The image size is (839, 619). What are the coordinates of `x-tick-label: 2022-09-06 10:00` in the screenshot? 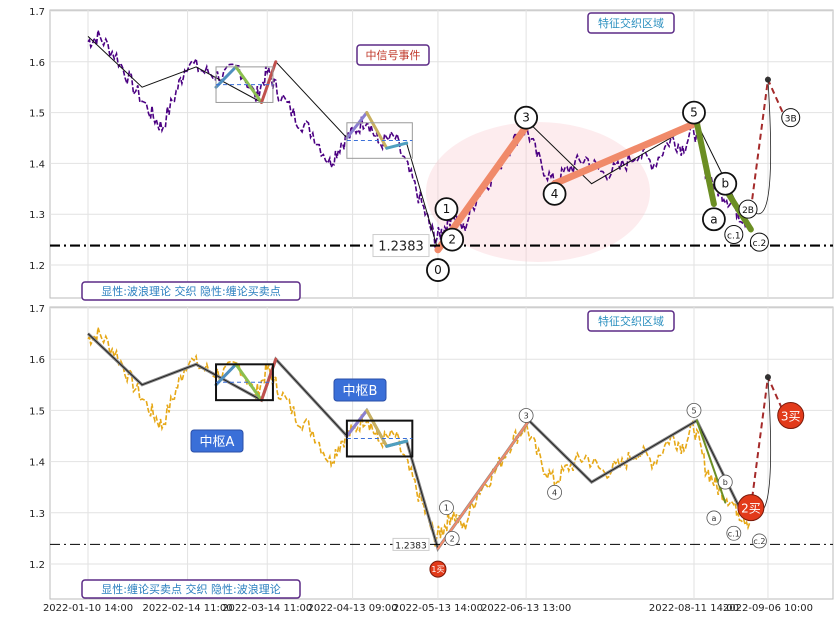 It's located at (768, 608).